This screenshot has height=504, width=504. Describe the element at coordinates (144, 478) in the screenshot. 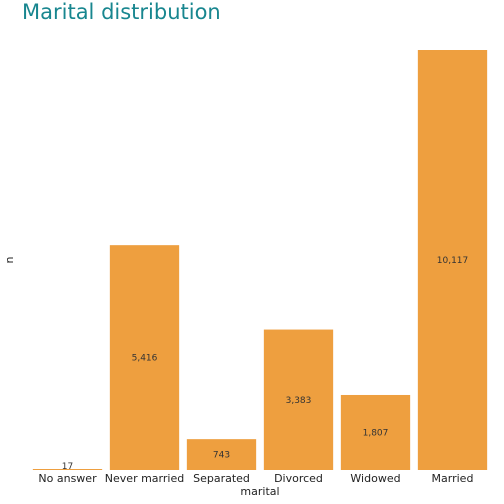

I see `x-tick-label-never-married: Never married` at that location.